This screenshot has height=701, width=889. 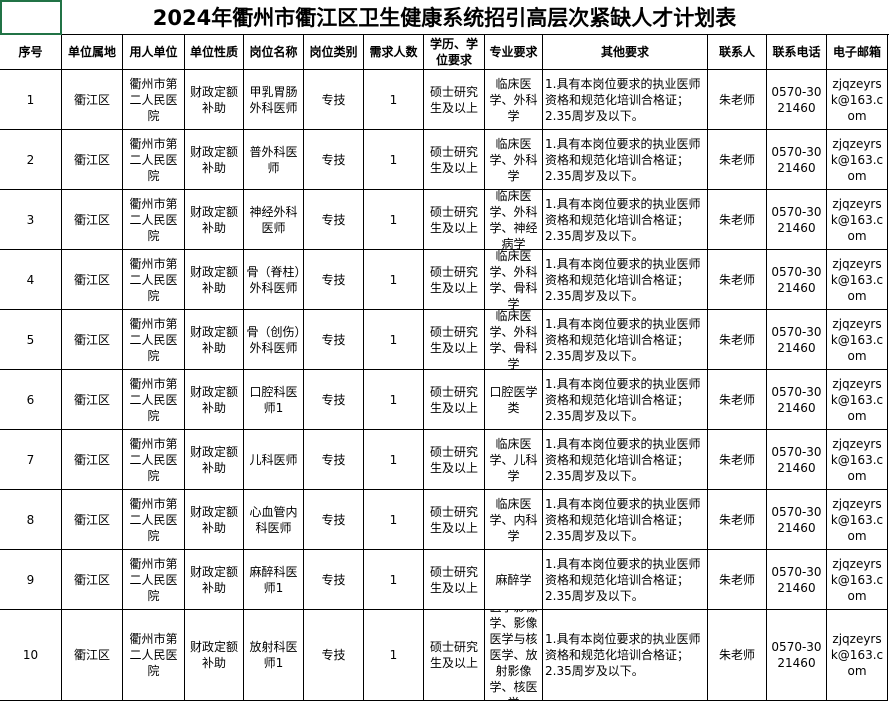 I want to click on column-header: 专业要求, so click(x=514, y=52).